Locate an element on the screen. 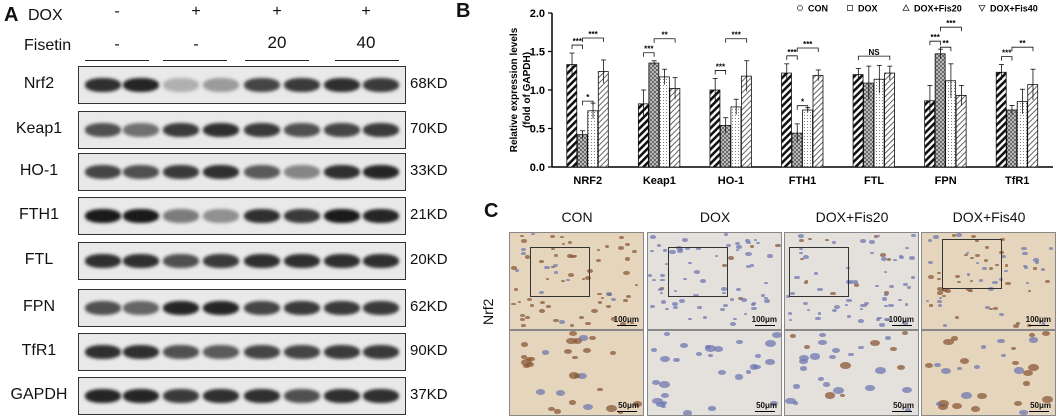  zoom-region-box is located at coordinates (698, 272).